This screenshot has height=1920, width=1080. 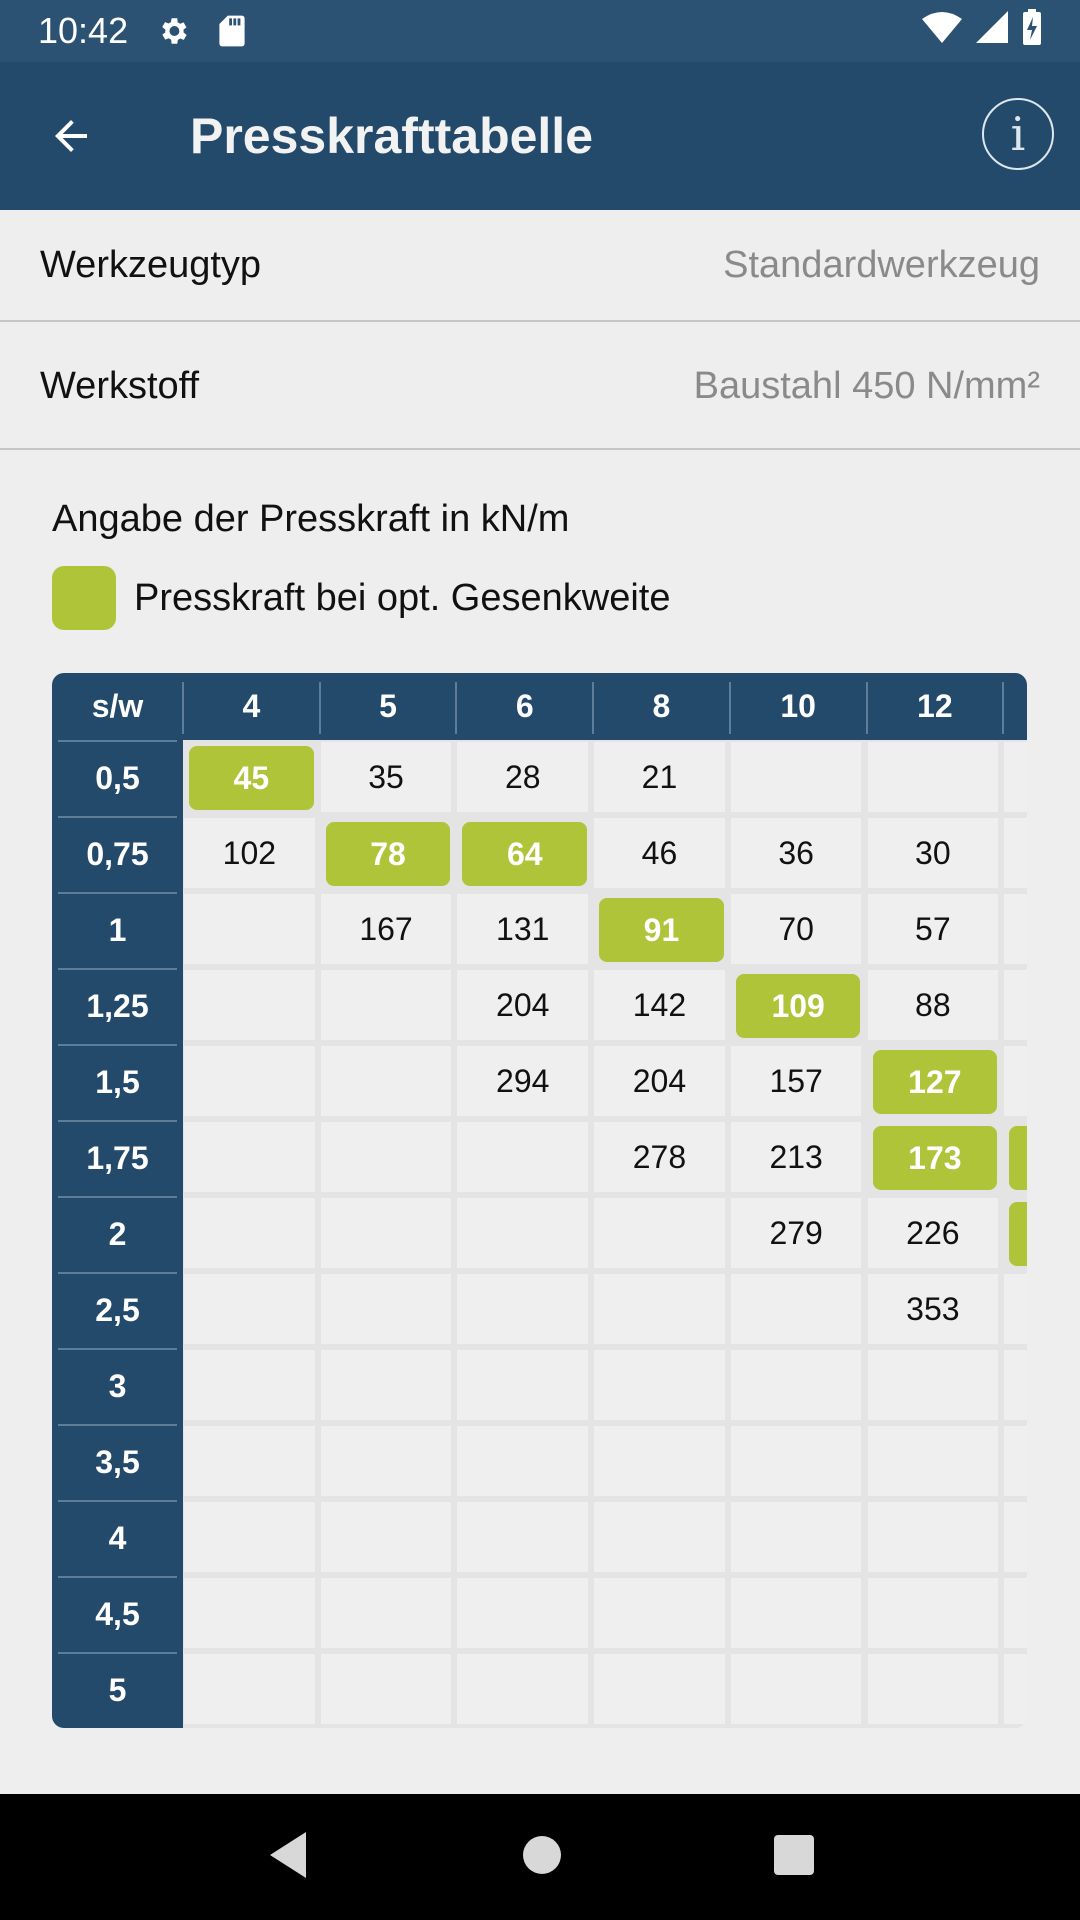 I want to click on table-cell: 167, so click(x=386, y=929).